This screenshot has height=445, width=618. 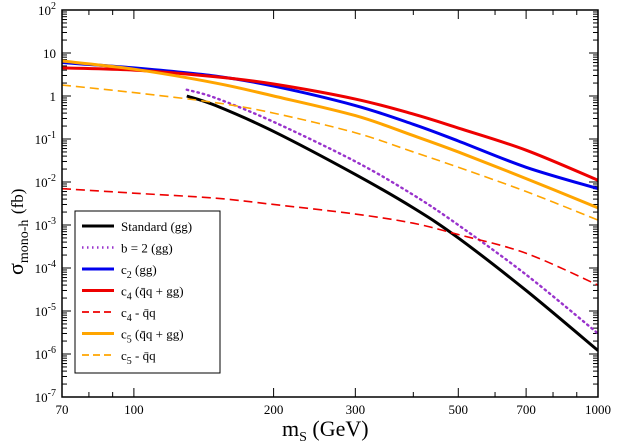 I want to click on x-tick-label: 200, so click(x=274, y=409).